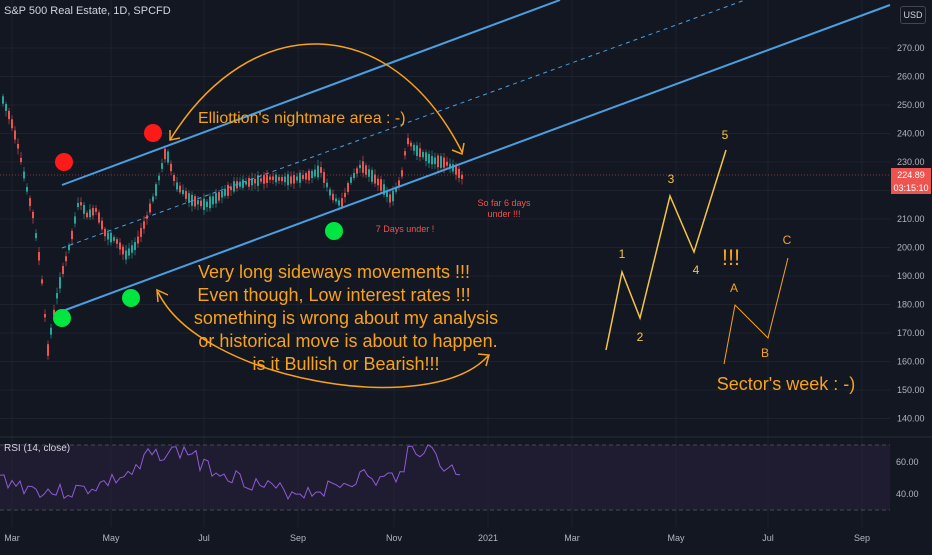 This screenshot has width=932, height=555. I want to click on wave-label: A, so click(734, 288).